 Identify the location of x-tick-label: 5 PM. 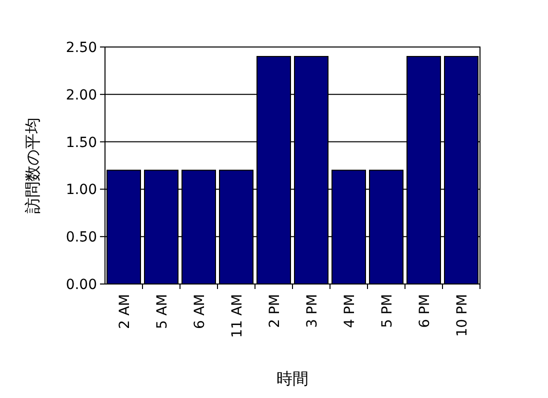
(387, 311).